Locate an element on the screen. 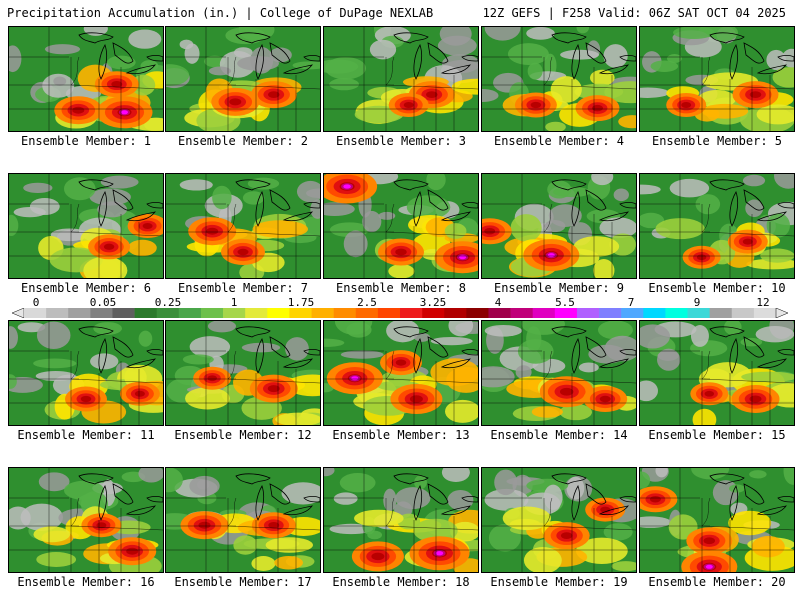  colorbar-tick-label: 1 is located at coordinates (234, 302).